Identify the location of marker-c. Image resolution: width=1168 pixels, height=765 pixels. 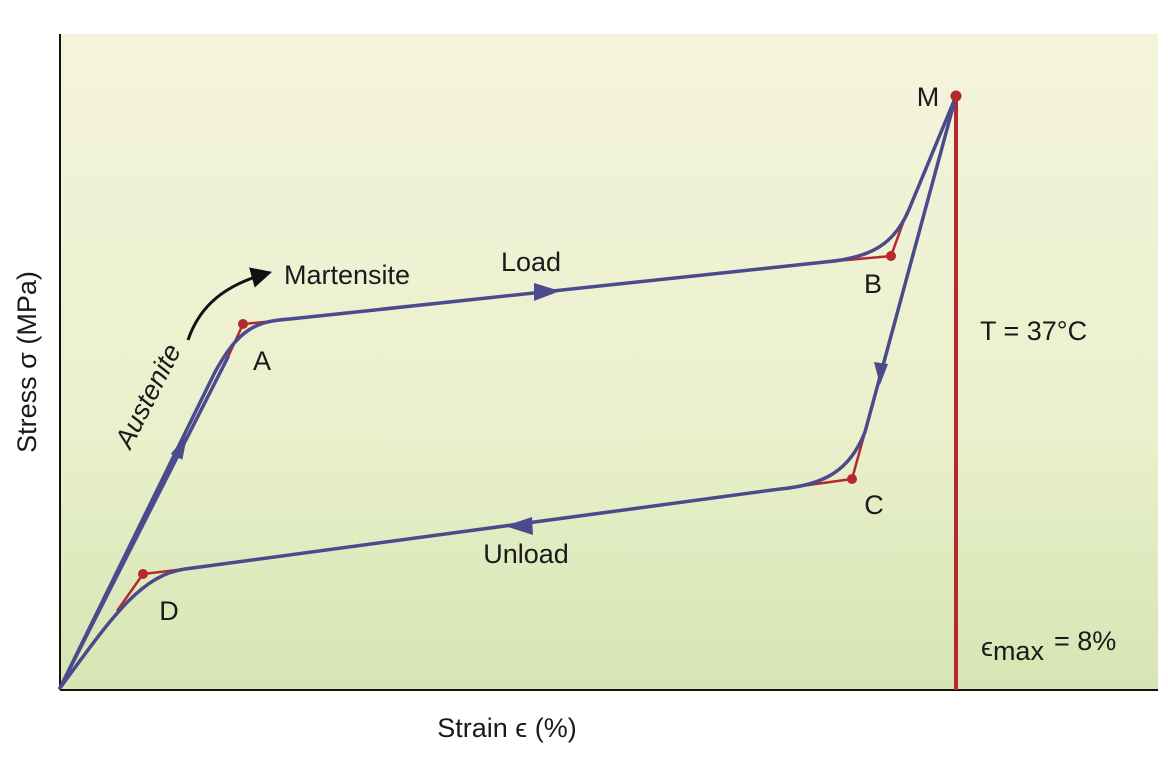
(852, 479).